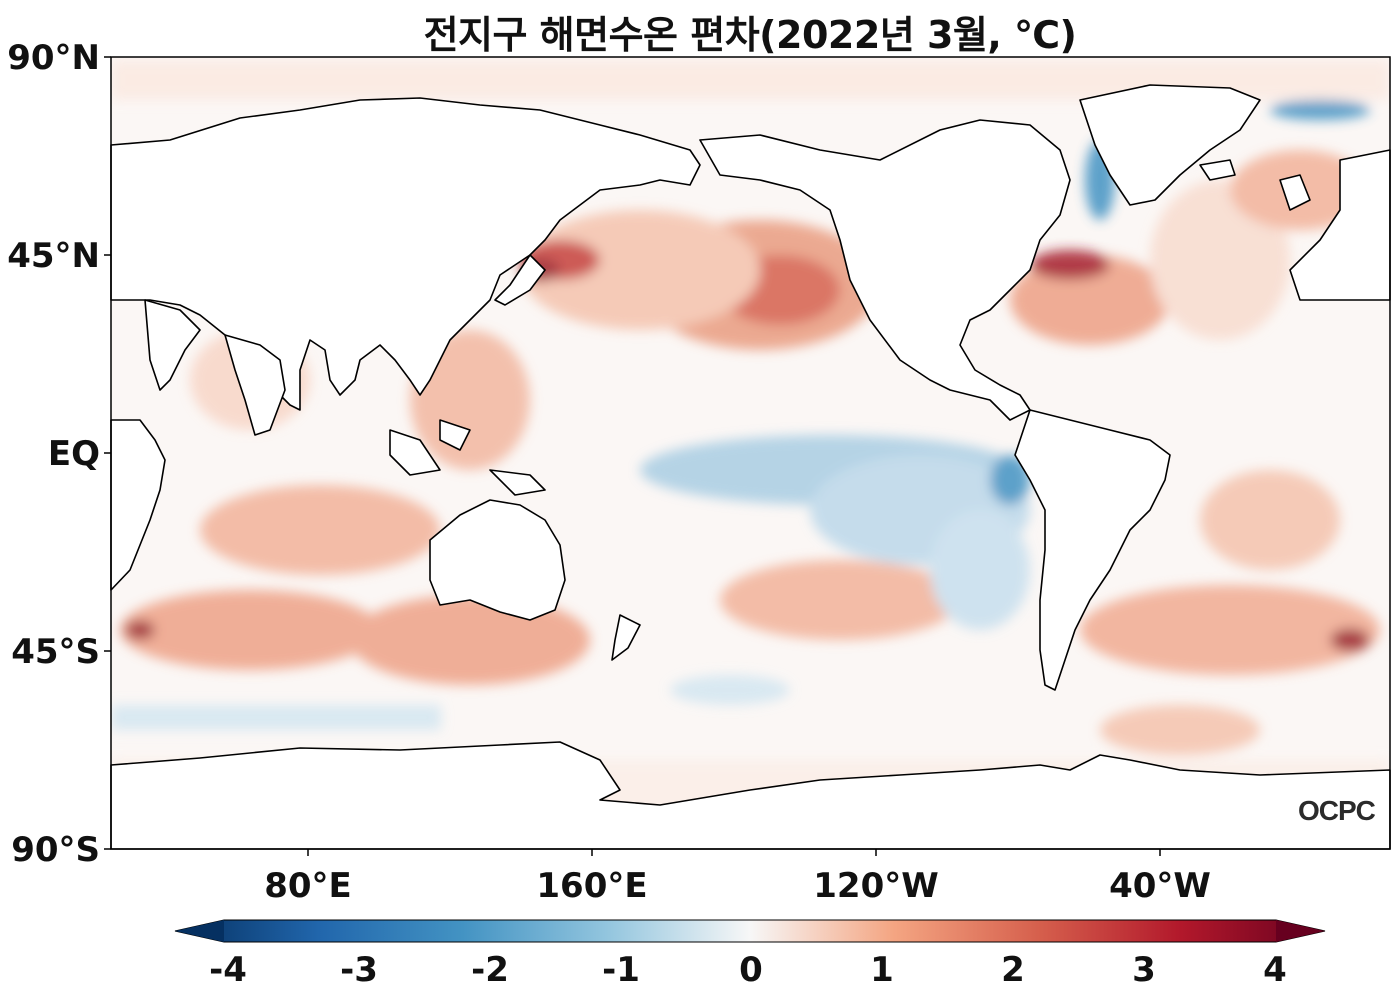  What do you see at coordinates (228, 970) in the screenshot?
I see `colorbar-tick-label: -4` at bounding box center [228, 970].